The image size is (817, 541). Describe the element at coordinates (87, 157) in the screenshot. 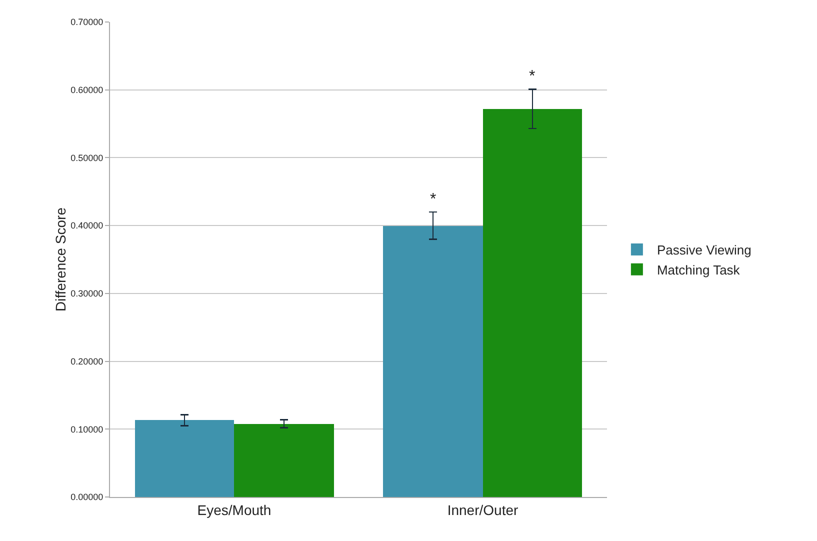

I see `y-tick-label: 0.50000` at that location.